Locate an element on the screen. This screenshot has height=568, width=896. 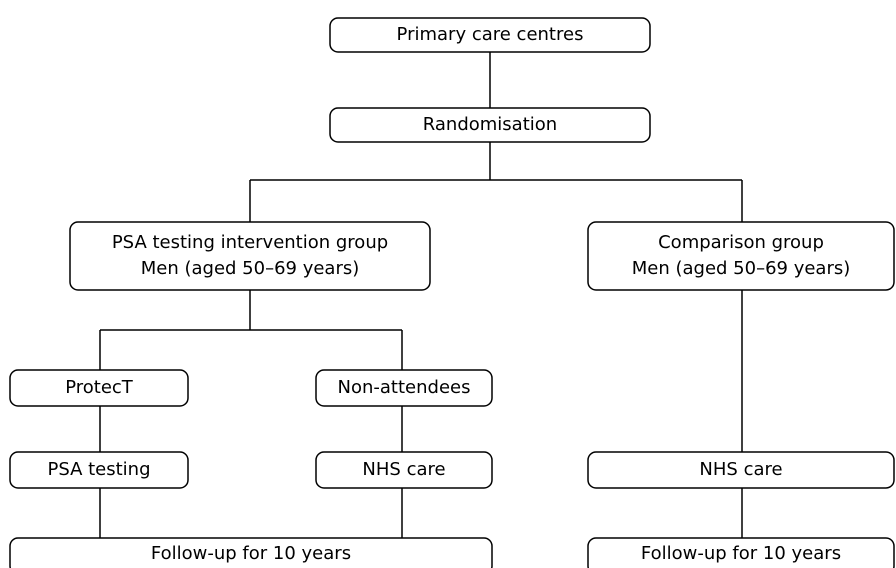
node-label: Primary care centres is located at coordinates (490, 34).